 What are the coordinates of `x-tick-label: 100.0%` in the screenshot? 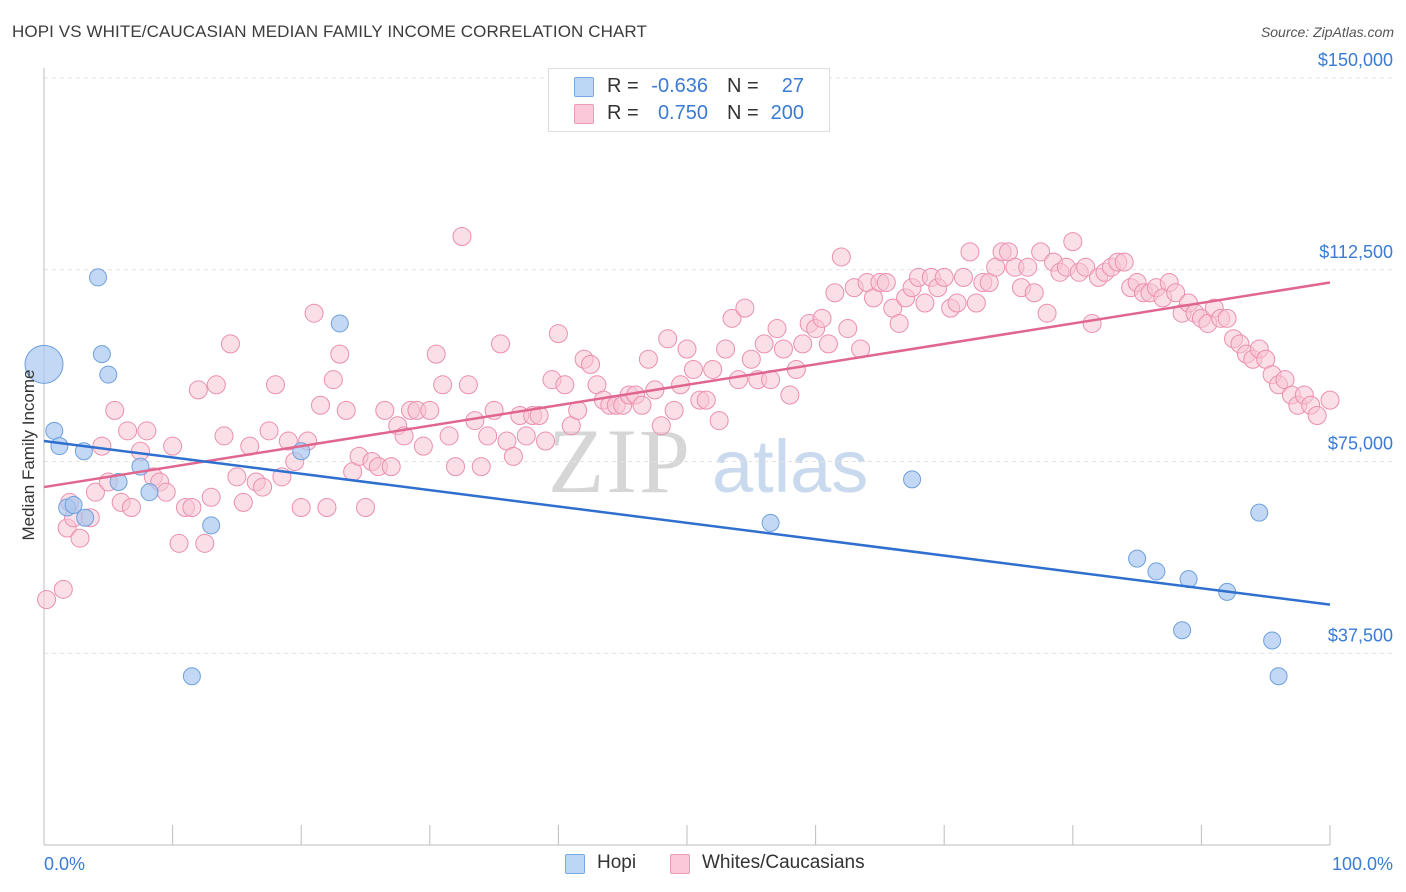 It's located at (1362, 864).